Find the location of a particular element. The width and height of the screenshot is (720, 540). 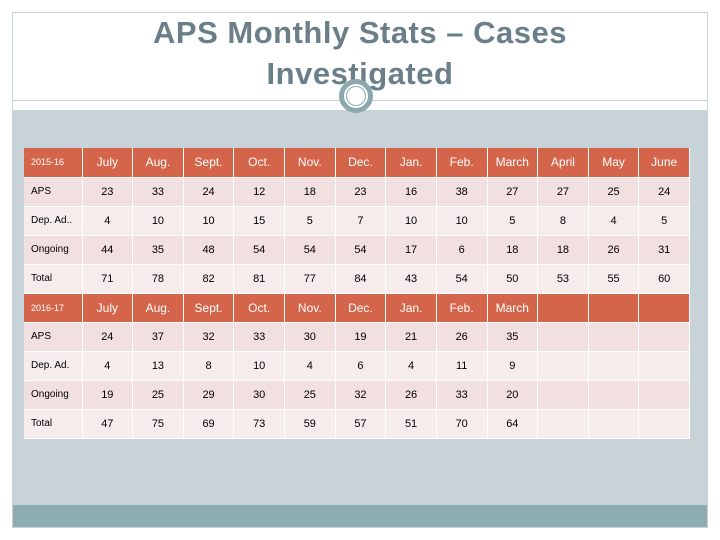

table-cell: 60 is located at coordinates (664, 279).